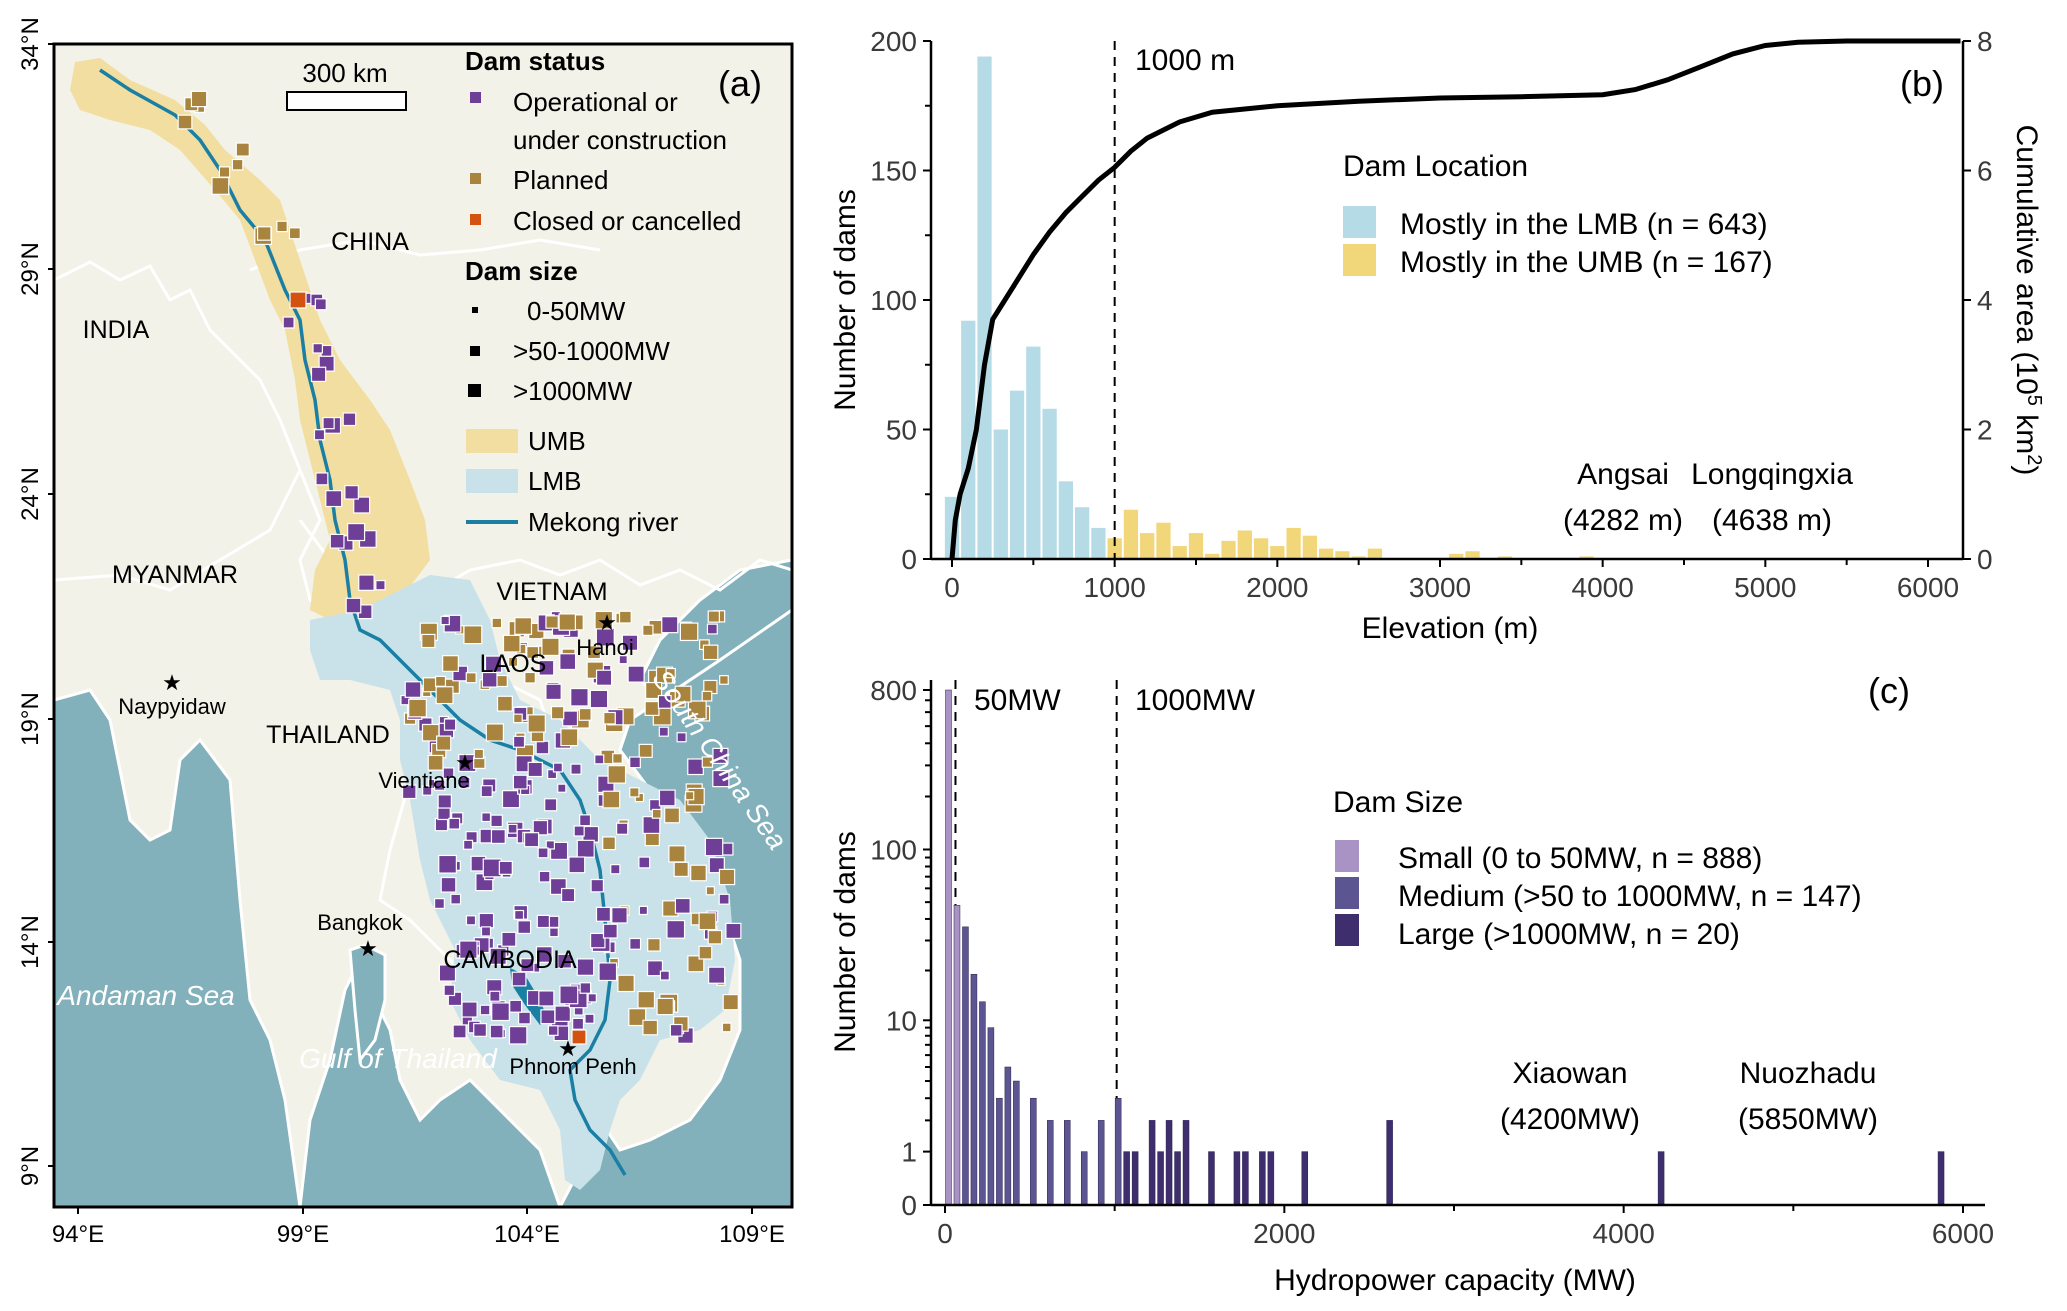 Image resolution: width=2067 pixels, height=1311 pixels. I want to click on y-tick-label: 50, so click(901, 430).